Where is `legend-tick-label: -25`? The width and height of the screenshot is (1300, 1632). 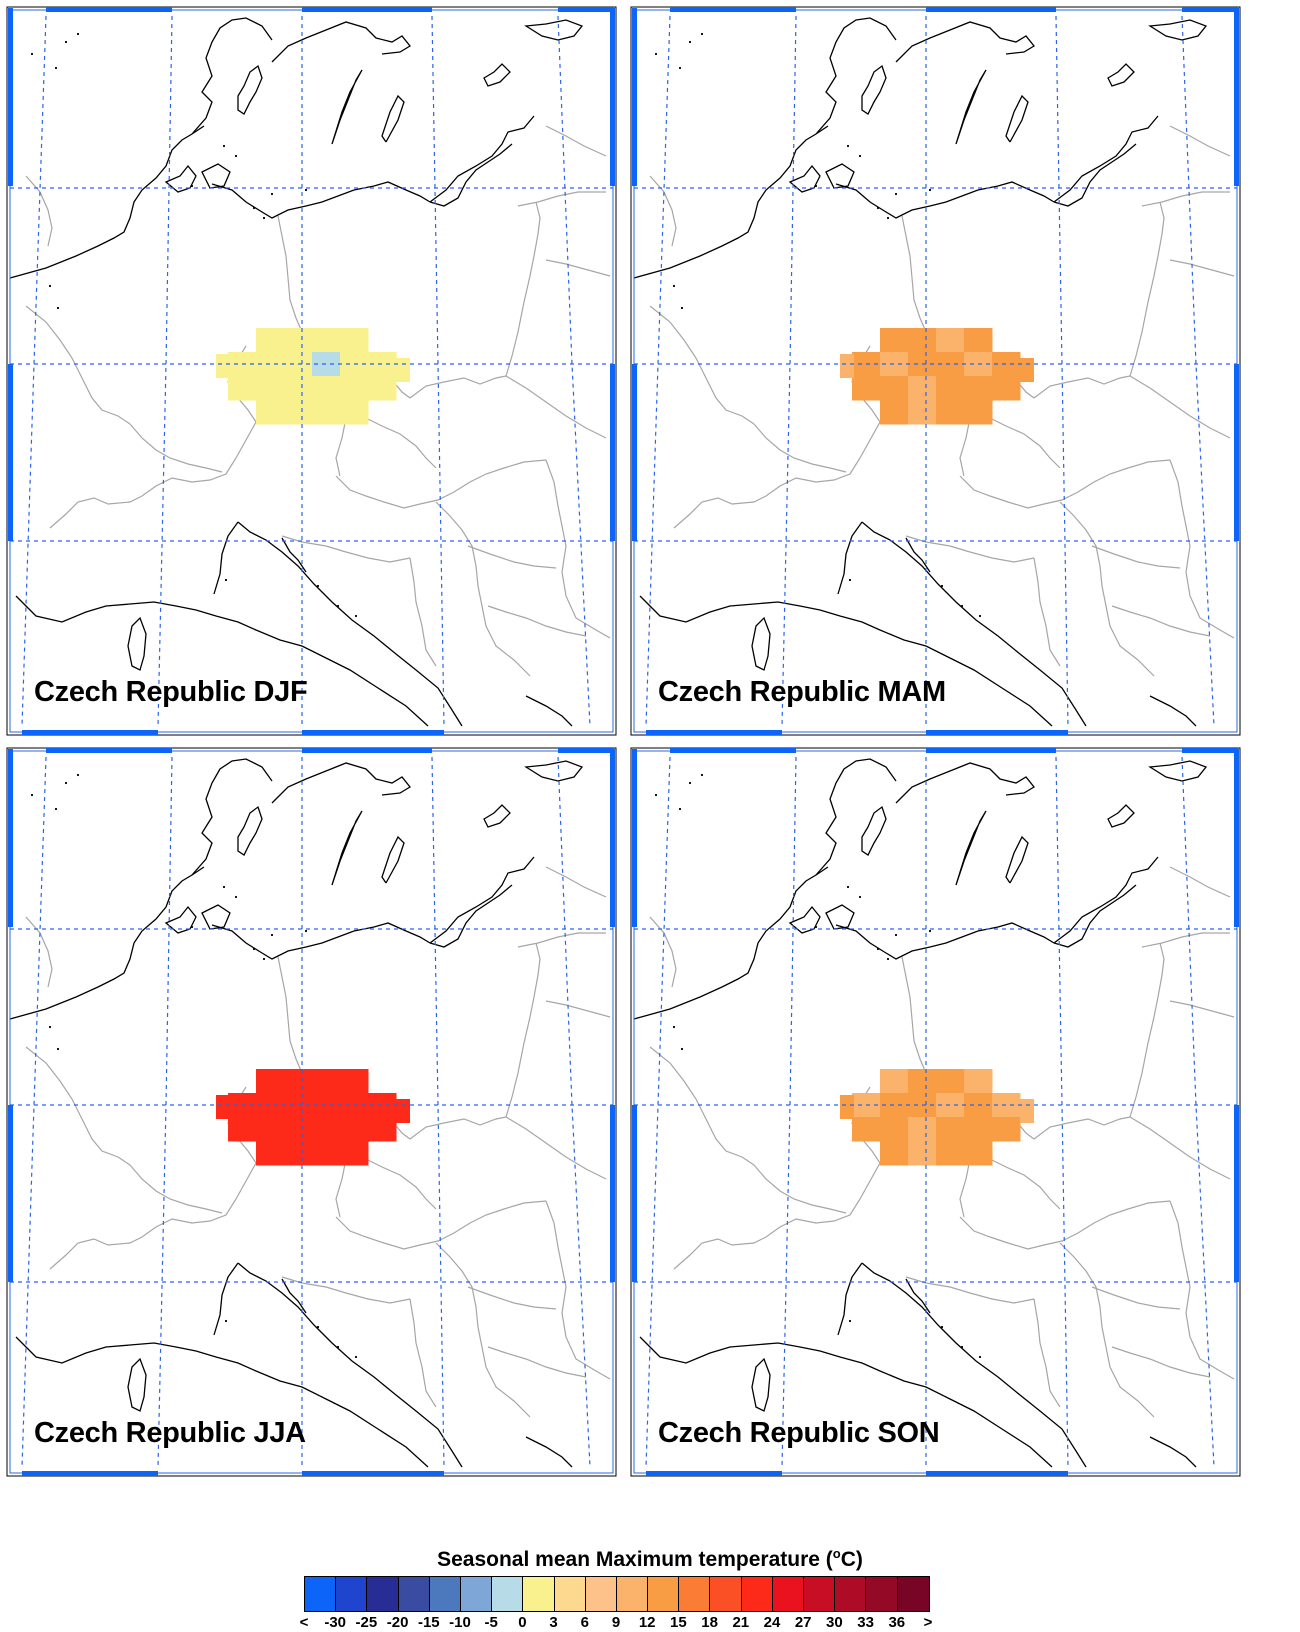 legend-tick-label: -25 is located at coordinates (366, 1622).